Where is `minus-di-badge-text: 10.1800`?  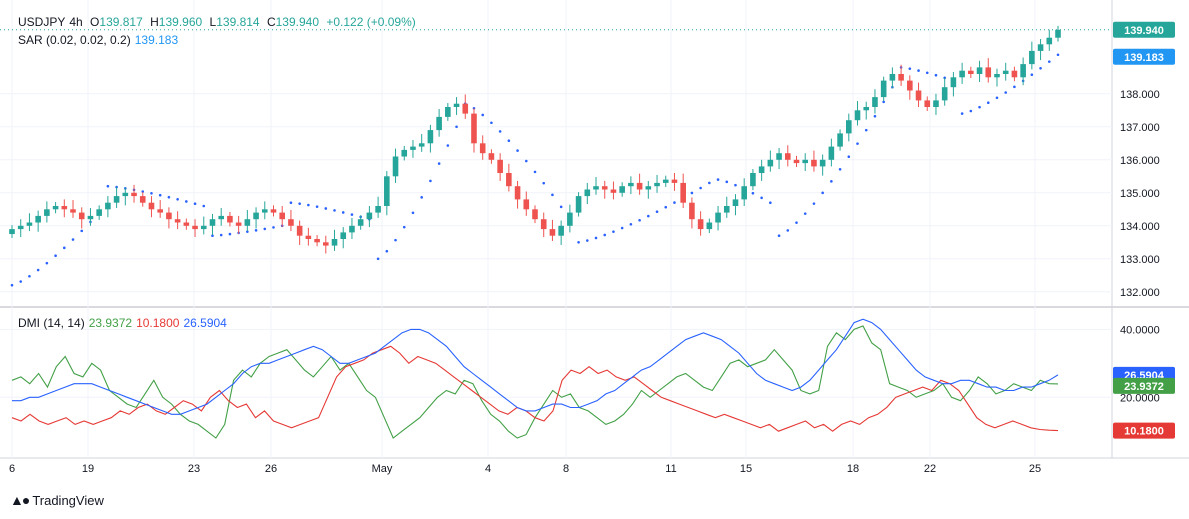
minus-di-badge-text: 10.1800 is located at coordinates (1144, 432).